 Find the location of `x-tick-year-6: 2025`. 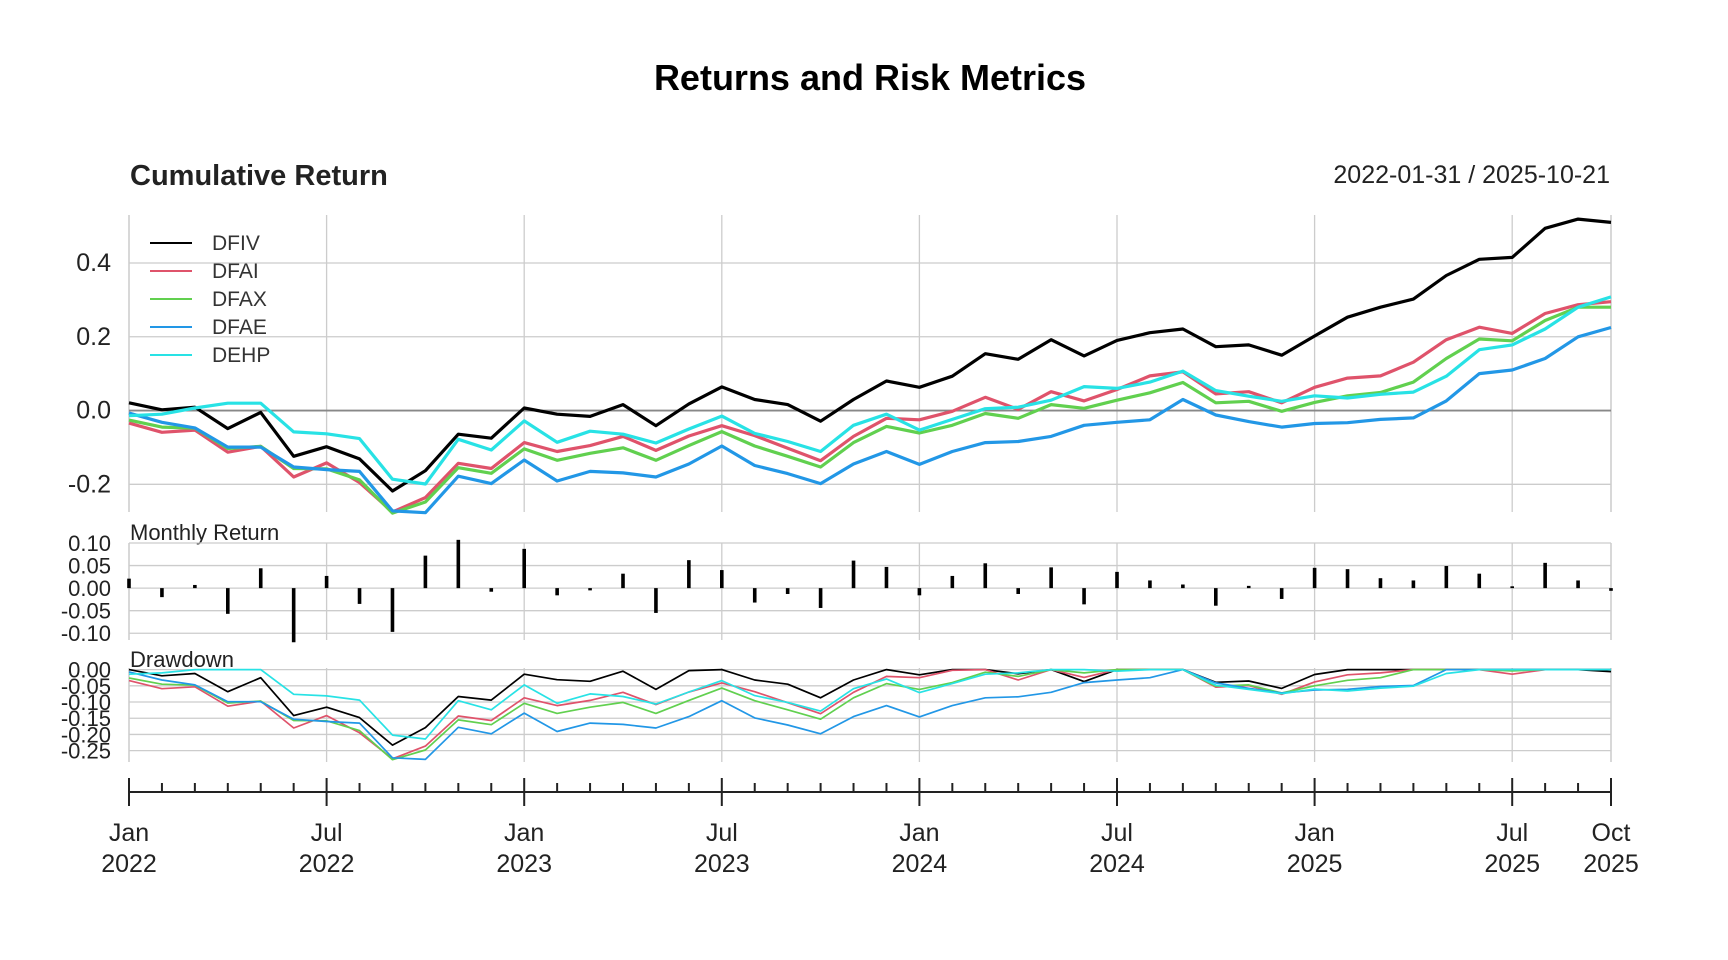

x-tick-year-6: 2025 is located at coordinates (1315, 864).